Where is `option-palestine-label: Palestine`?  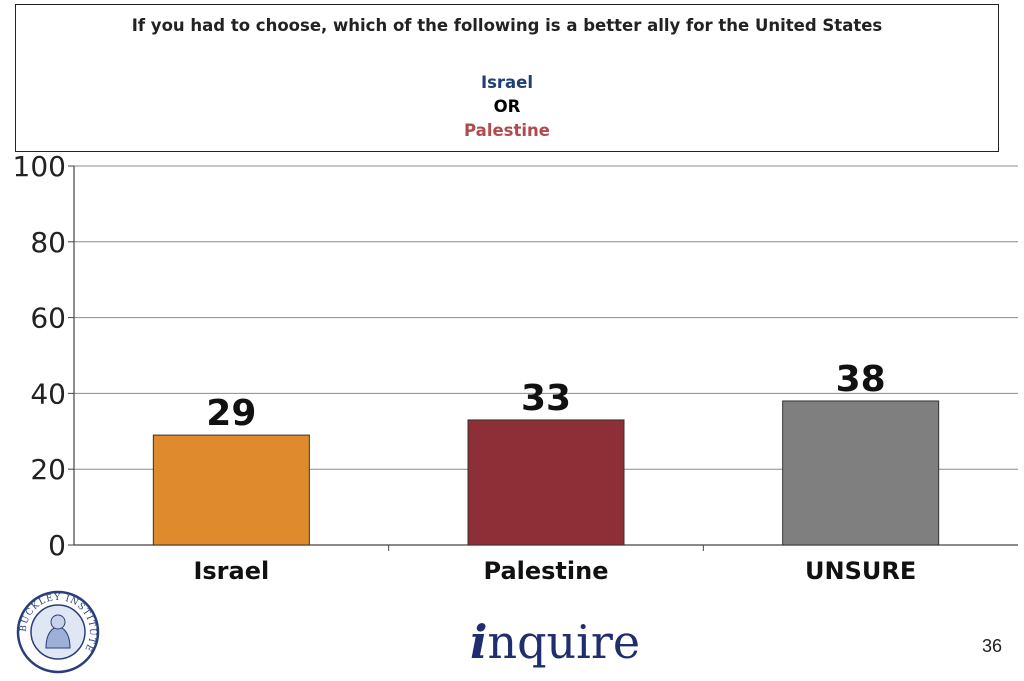
option-palestine-label: Palestine is located at coordinates (507, 130).